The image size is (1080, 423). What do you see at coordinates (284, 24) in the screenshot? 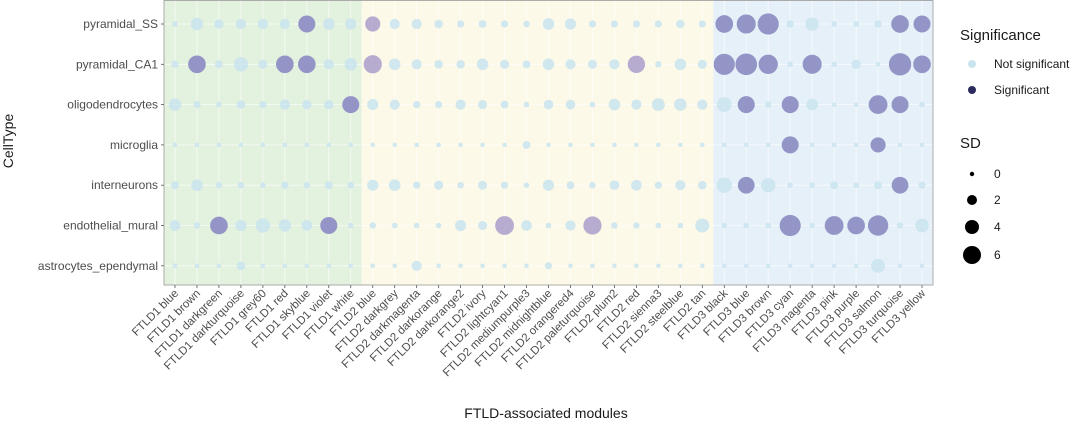
I see `point-pyramidal-ss-ftld1-red` at bounding box center [284, 24].